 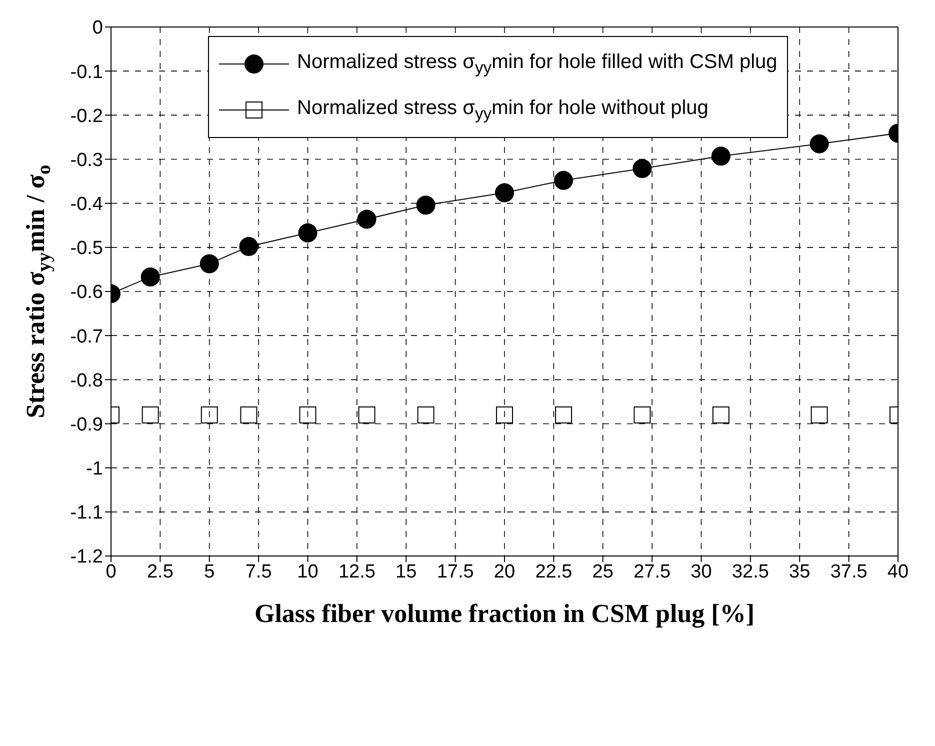 What do you see at coordinates (258, 571) in the screenshot?
I see `x-tick-label: 7.5` at bounding box center [258, 571].